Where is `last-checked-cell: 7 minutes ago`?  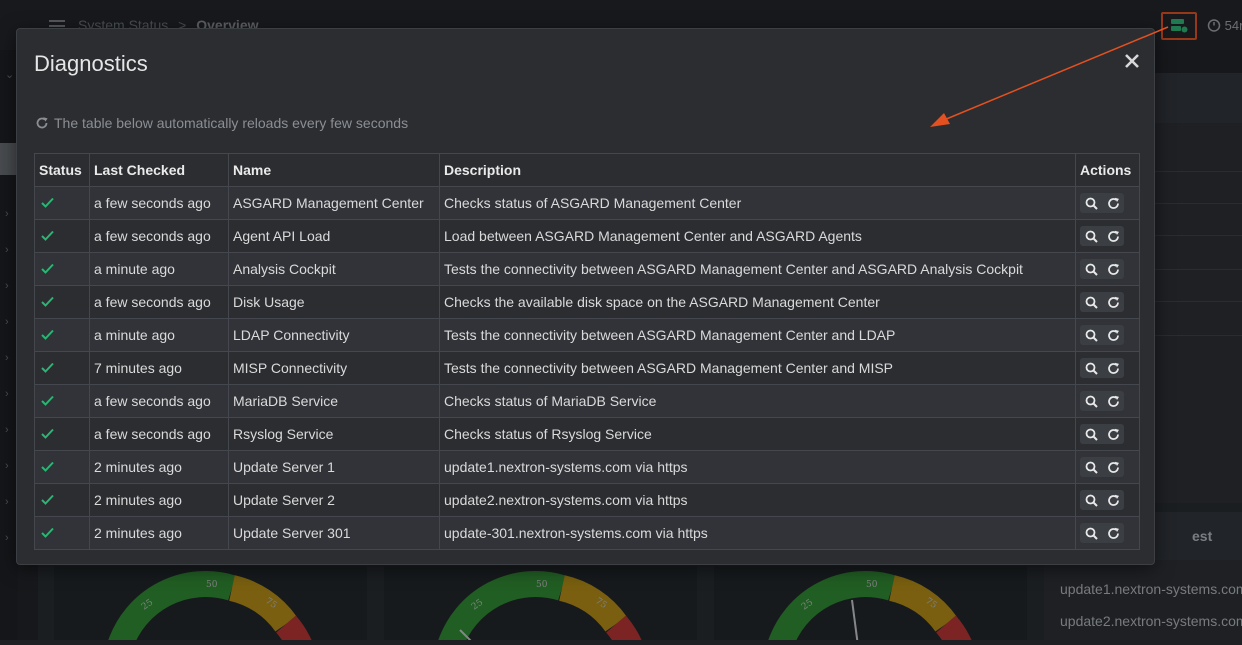
last-checked-cell: 7 minutes ago is located at coordinates (159, 368).